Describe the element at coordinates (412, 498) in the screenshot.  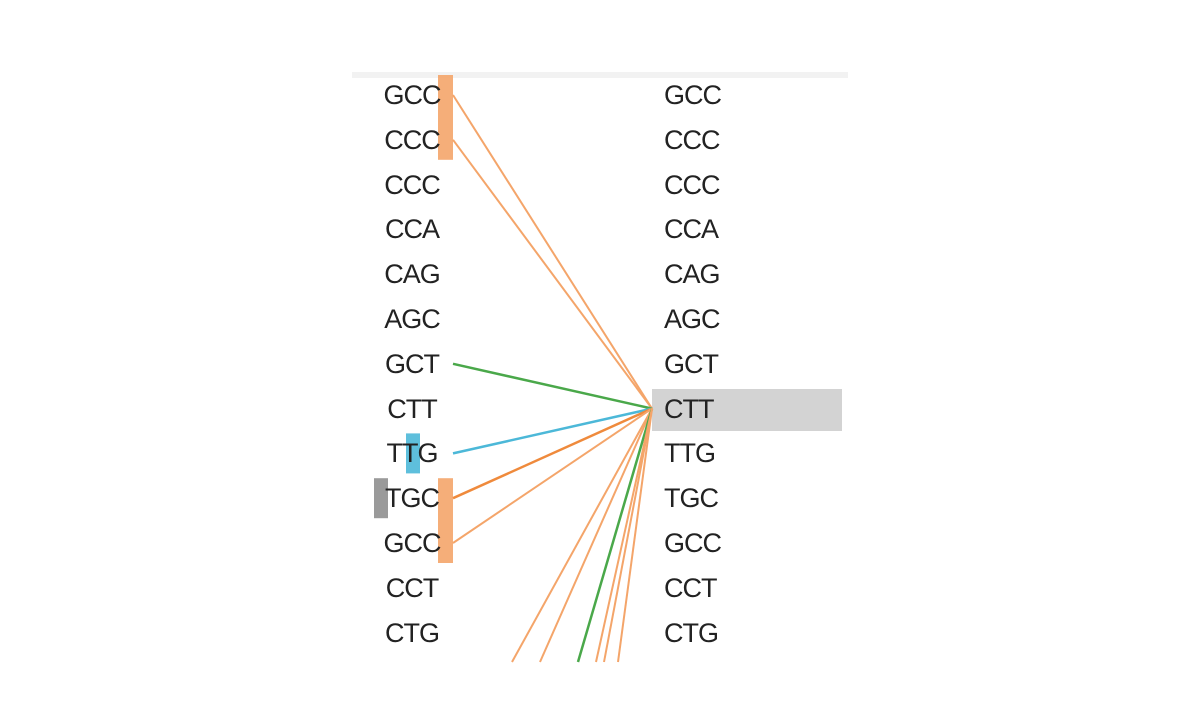
I see `left-codon: TGC` at that location.